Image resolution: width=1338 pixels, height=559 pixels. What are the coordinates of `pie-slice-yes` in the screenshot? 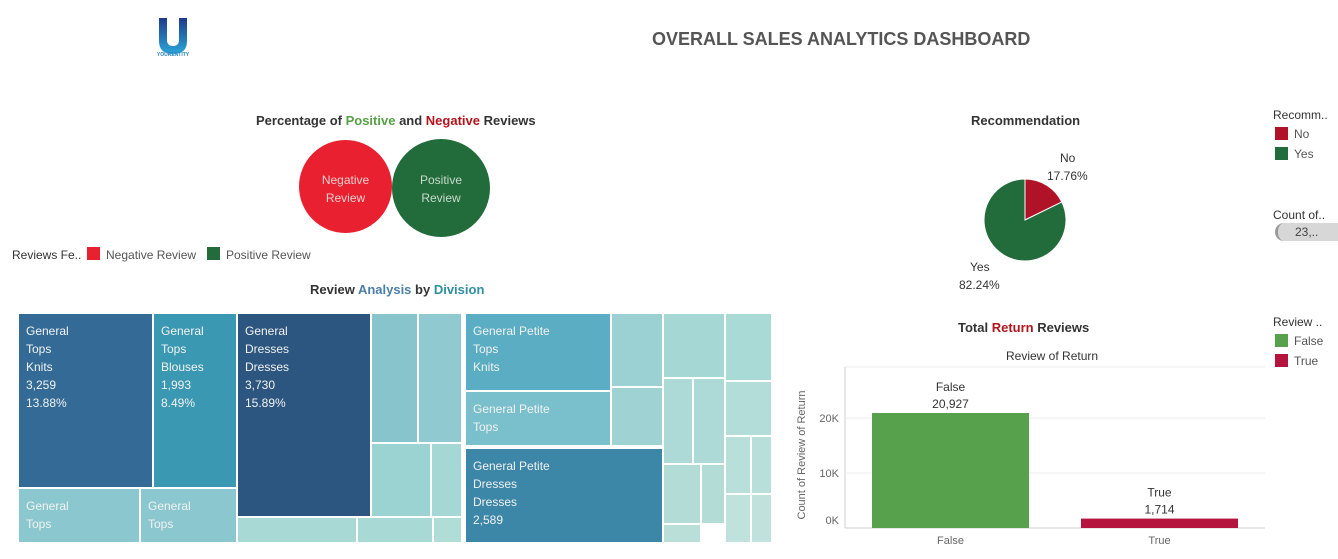 It's located at (1025, 220).